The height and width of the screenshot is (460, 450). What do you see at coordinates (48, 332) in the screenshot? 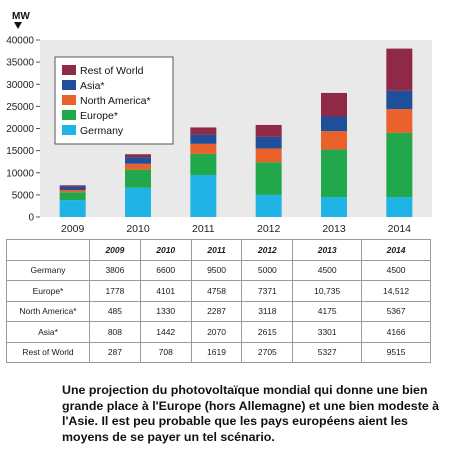
I see `table-row-label: Asia*` at bounding box center [48, 332].